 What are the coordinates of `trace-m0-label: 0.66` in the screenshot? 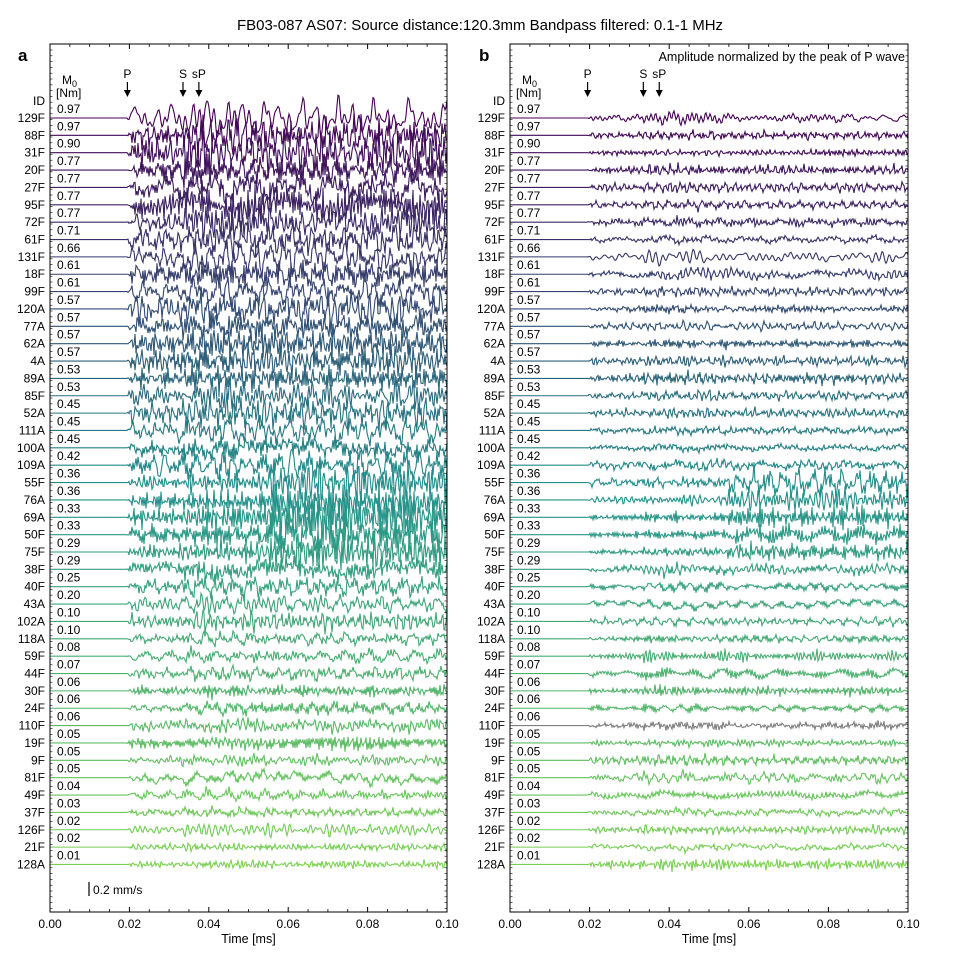 It's located at (529, 248).